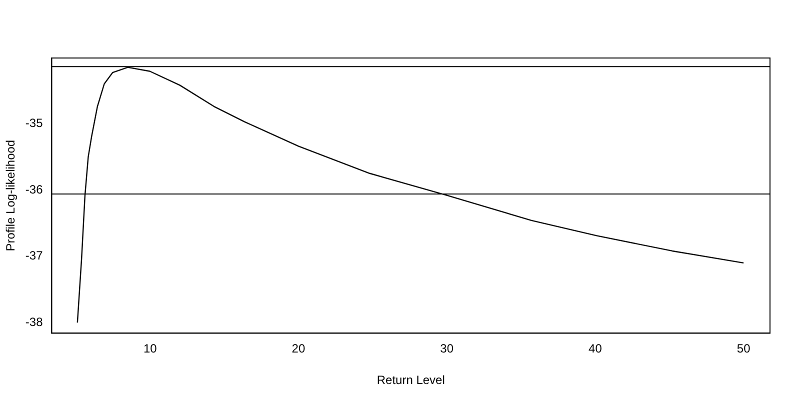 This screenshot has width=800, height=400. I want to click on x-tick-label: 50, so click(743, 349).